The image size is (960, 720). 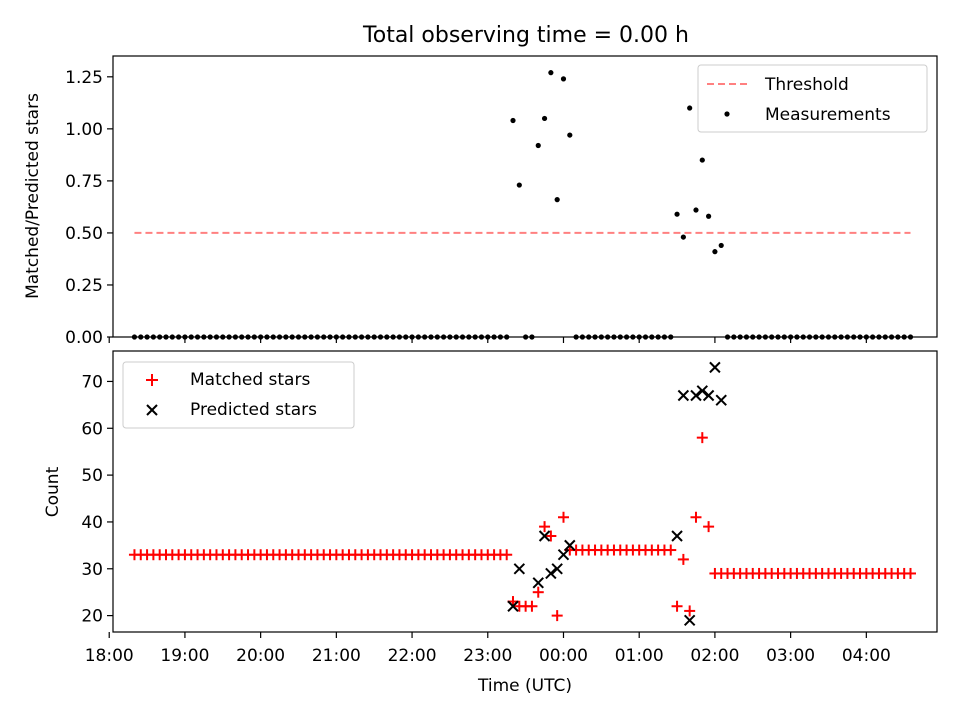 I want to click on top-x-ticks, so click(x=487, y=340).